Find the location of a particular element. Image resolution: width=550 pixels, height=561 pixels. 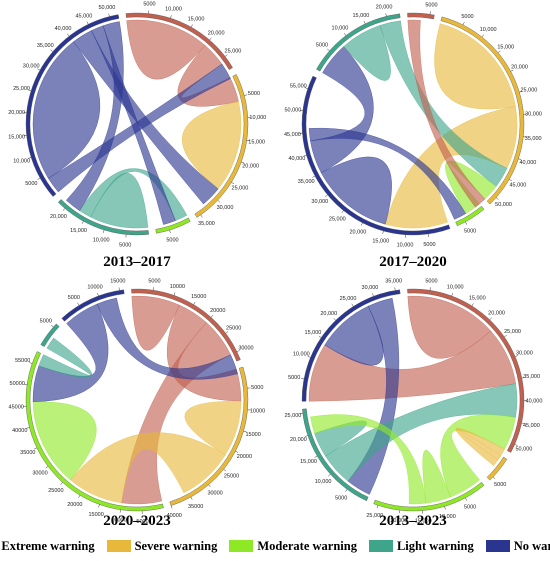

tick-label: 20000 is located at coordinates (74, 505).